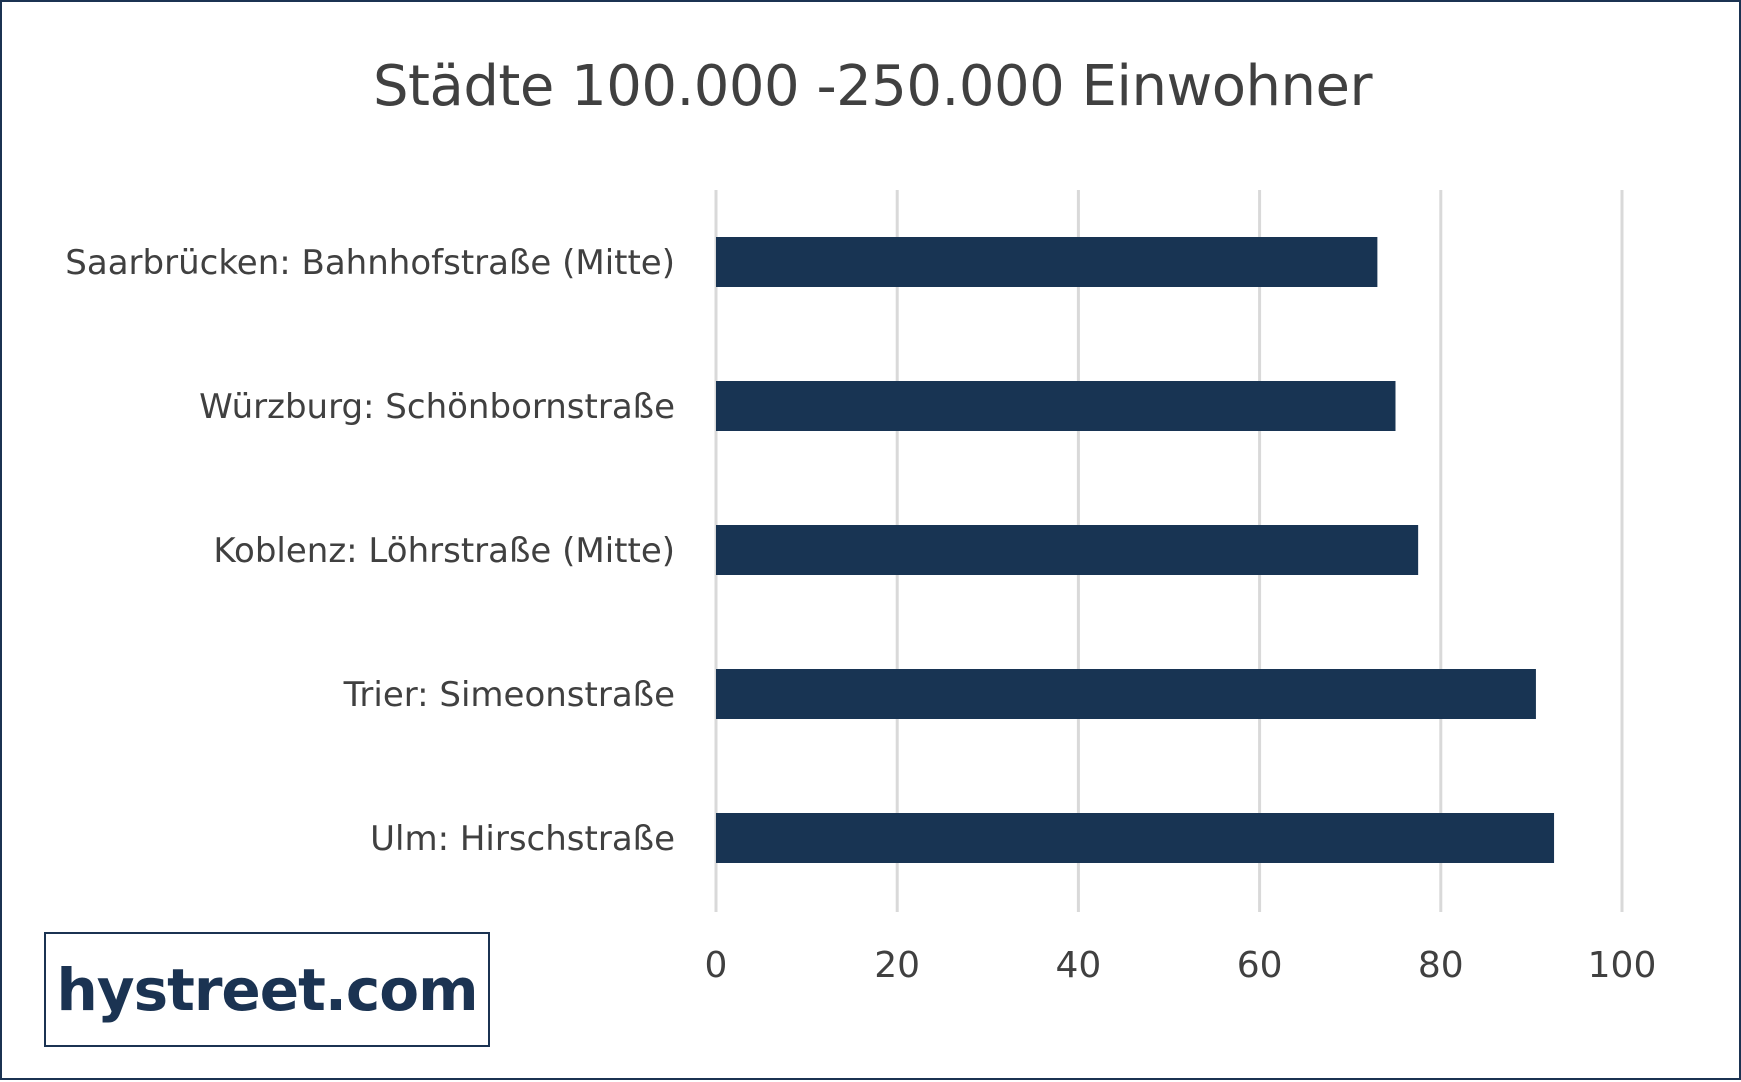  What do you see at coordinates (1260, 965) in the screenshot?
I see `x-tick-label: 60` at bounding box center [1260, 965].